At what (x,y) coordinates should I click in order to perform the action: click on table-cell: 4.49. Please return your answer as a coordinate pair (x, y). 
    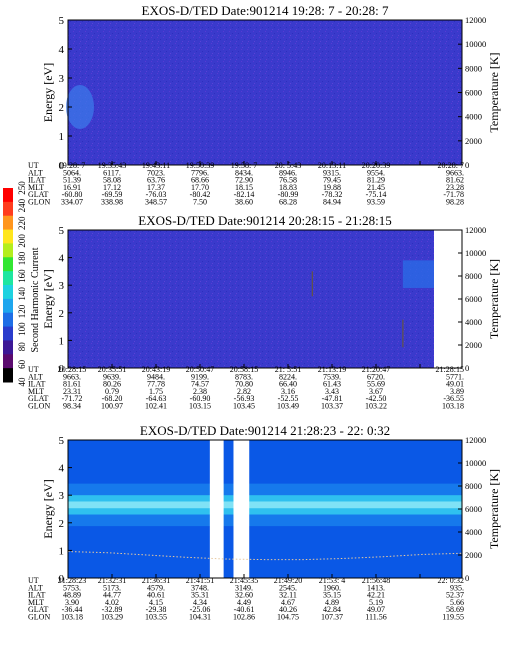
    Looking at the image, I should click on (244, 602).